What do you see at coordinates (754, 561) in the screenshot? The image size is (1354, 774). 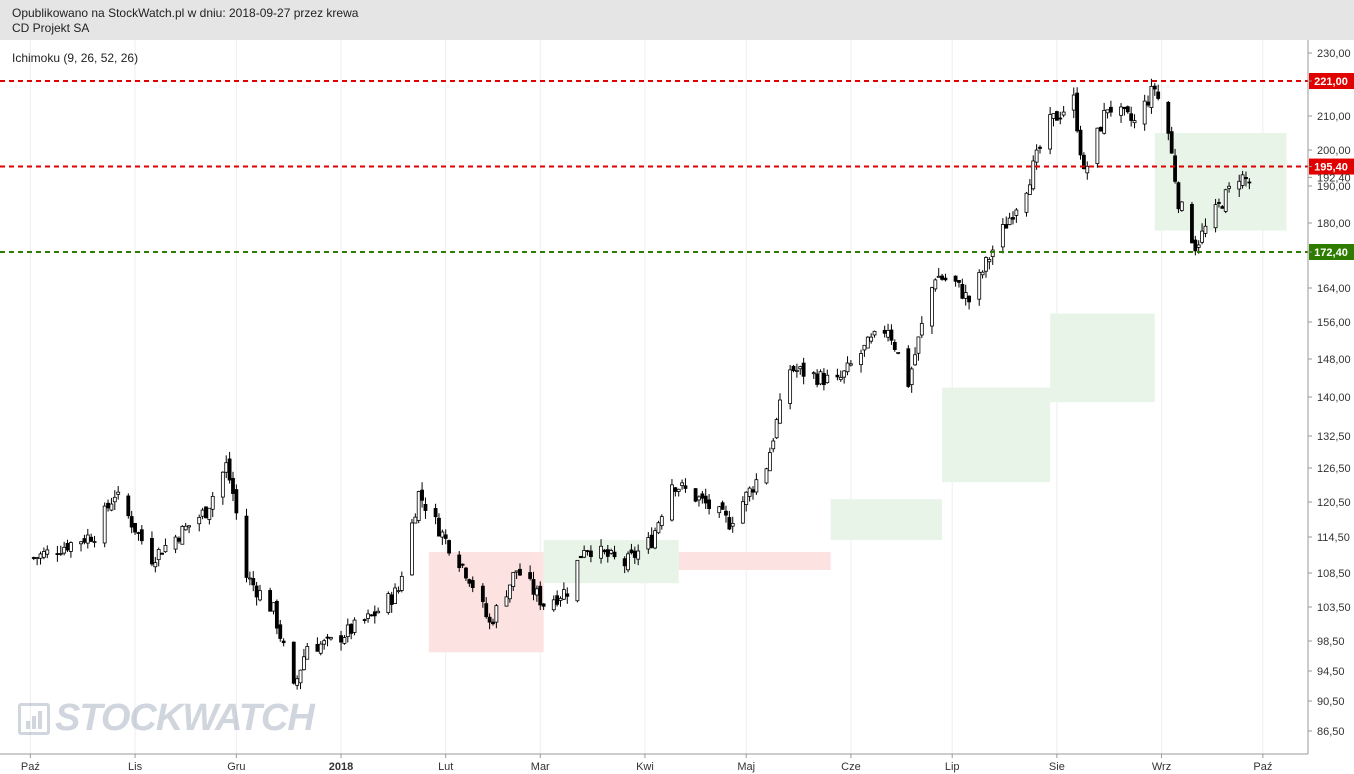 I see `cloud-bear` at bounding box center [754, 561].